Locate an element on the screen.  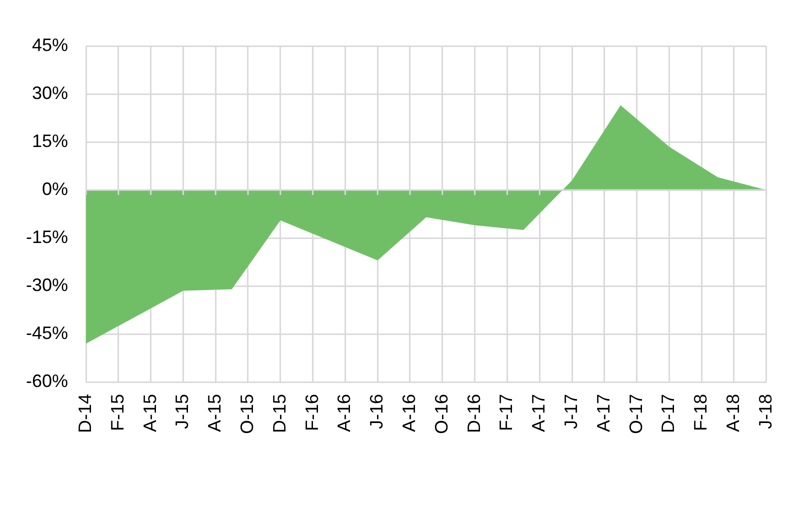
x-tick-label: O-16 is located at coordinates (441, 414).